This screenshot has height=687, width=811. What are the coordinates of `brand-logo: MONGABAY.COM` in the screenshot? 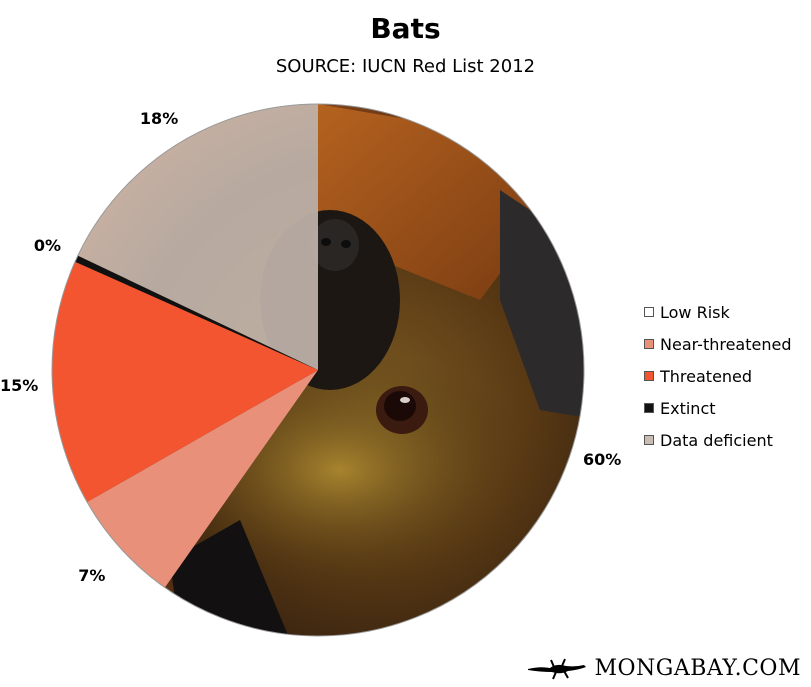 It's located at (663, 668).